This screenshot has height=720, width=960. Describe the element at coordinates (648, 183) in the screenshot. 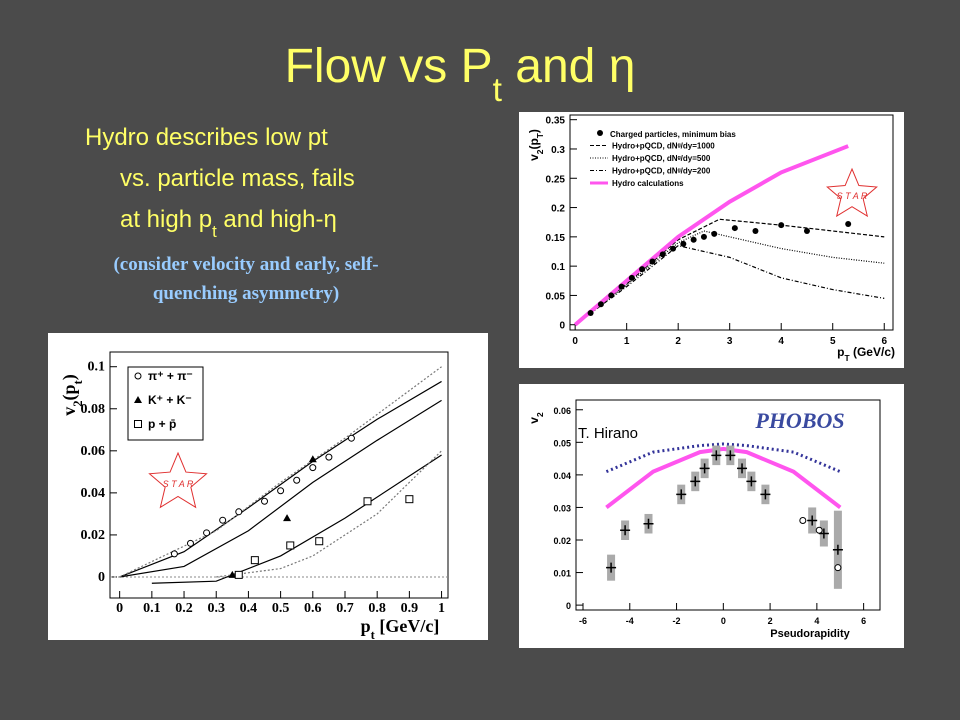

I see `legend-label: Hydro calculations` at that location.